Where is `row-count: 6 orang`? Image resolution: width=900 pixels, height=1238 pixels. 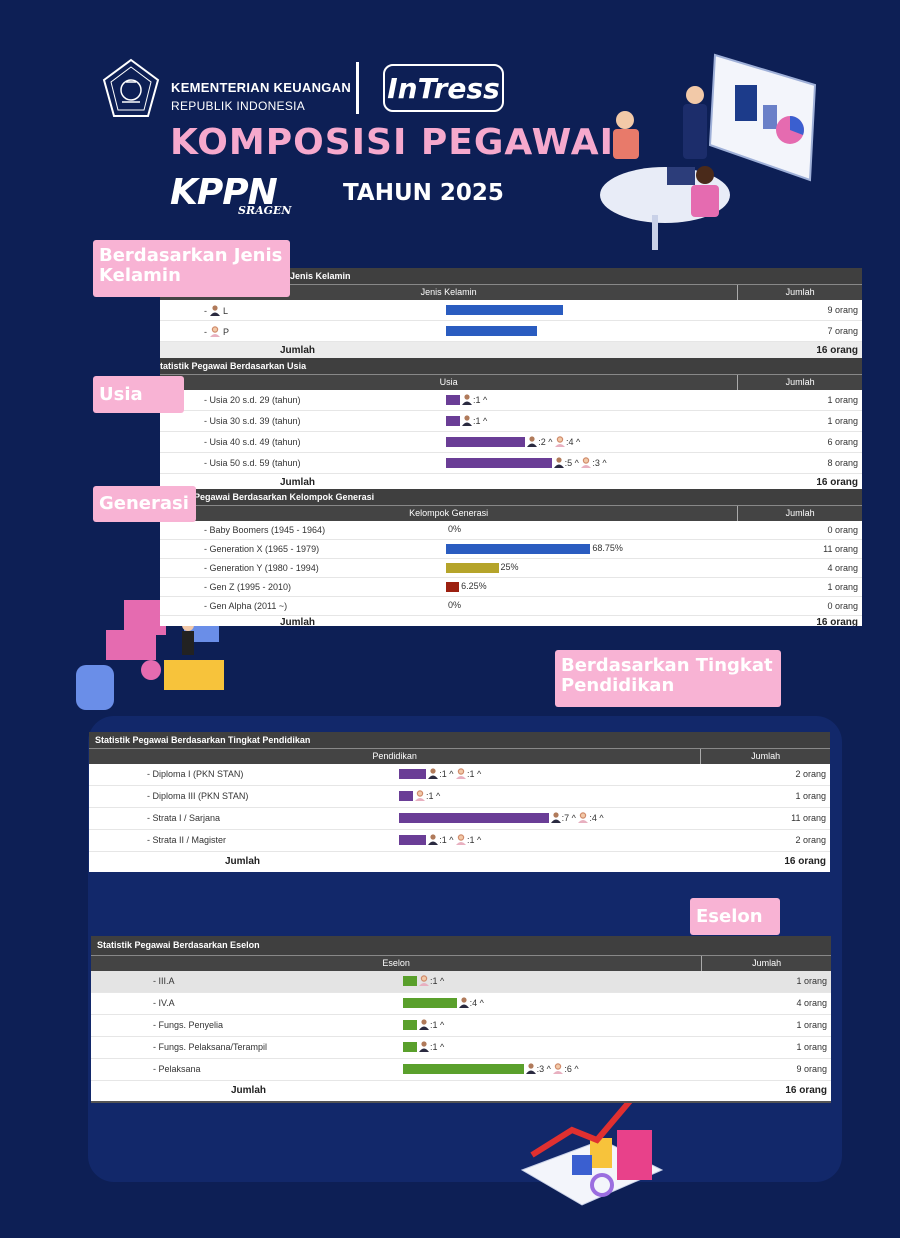 row-count: 6 orang is located at coordinates (842, 442).